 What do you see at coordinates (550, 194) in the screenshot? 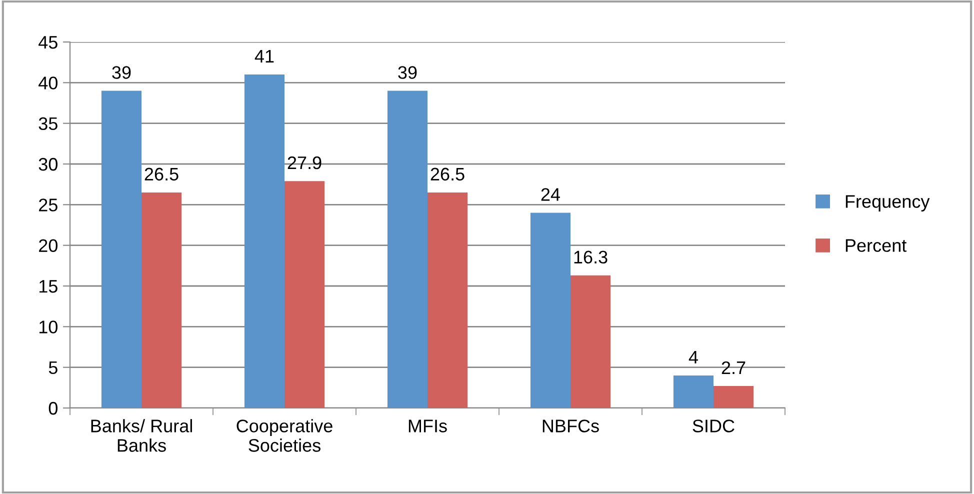
I see `data-label: 24` at bounding box center [550, 194].